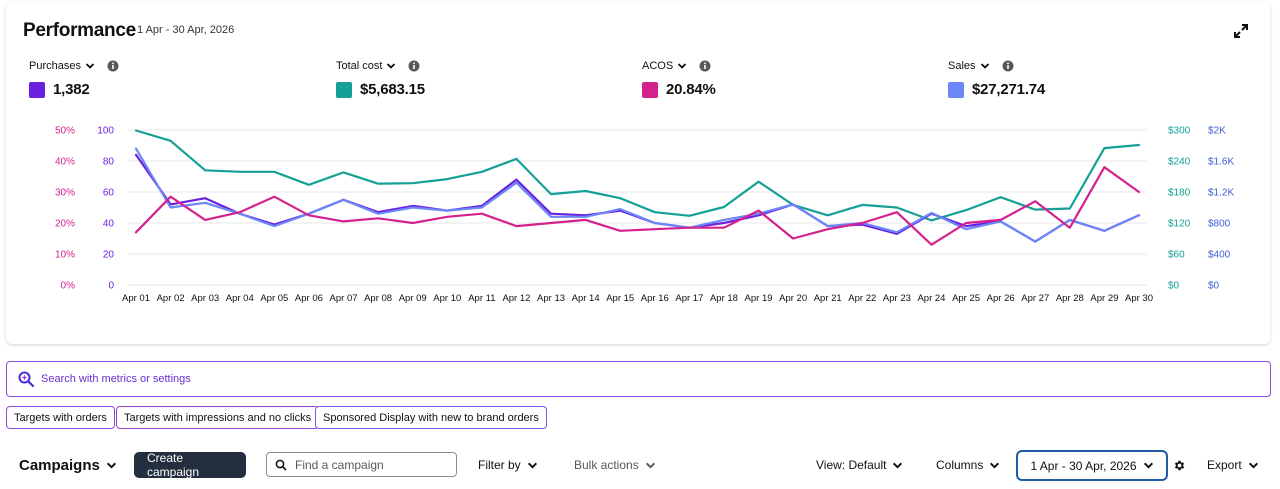 The image size is (1280, 489). Describe the element at coordinates (60, 417) in the screenshot. I see `chip-targets-with-orders: Targets with orders` at that location.